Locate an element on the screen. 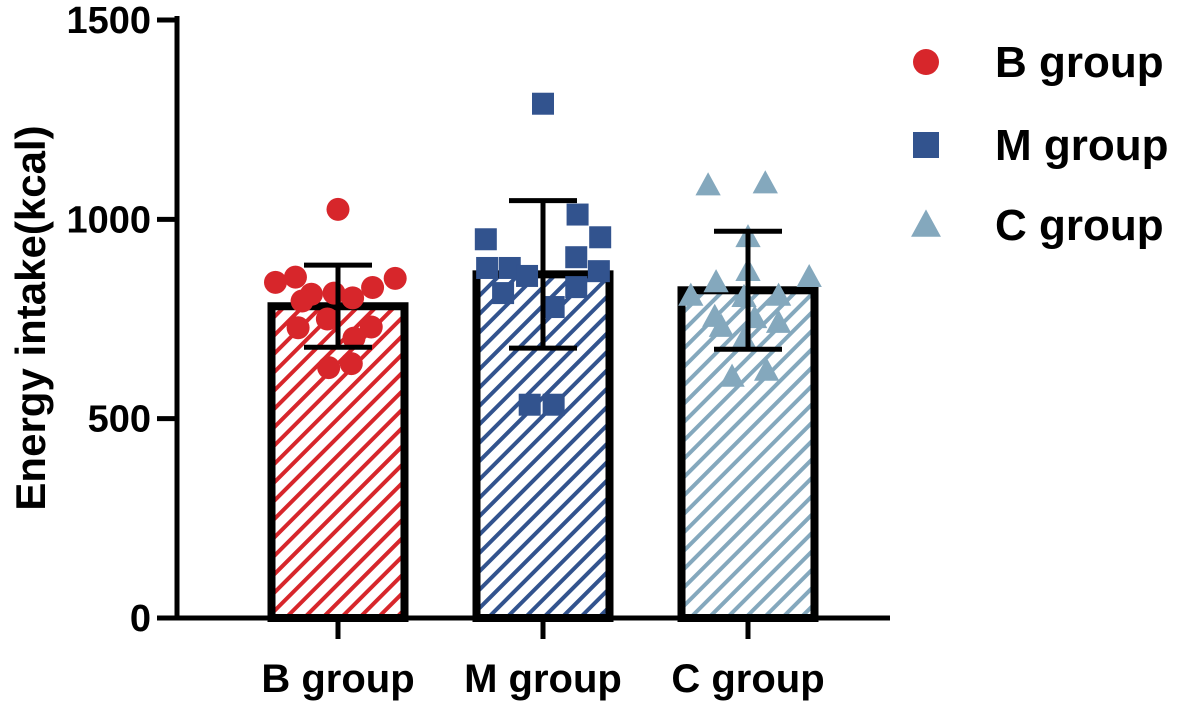  legend-item-3: C group is located at coordinates (1037, 225).